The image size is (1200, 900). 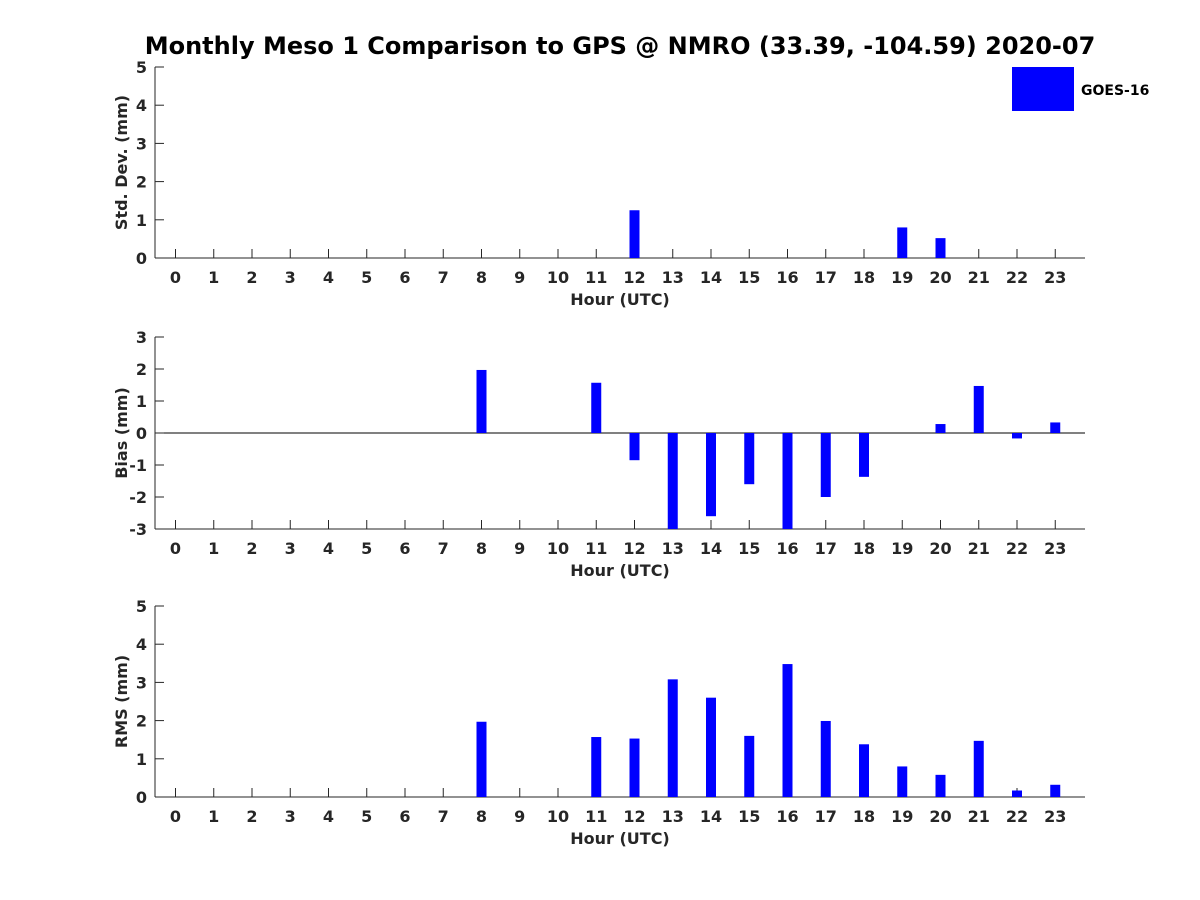 What do you see at coordinates (620, 299) in the screenshot?
I see `std-dev-x-axis-label: Hour (UTC)` at bounding box center [620, 299].